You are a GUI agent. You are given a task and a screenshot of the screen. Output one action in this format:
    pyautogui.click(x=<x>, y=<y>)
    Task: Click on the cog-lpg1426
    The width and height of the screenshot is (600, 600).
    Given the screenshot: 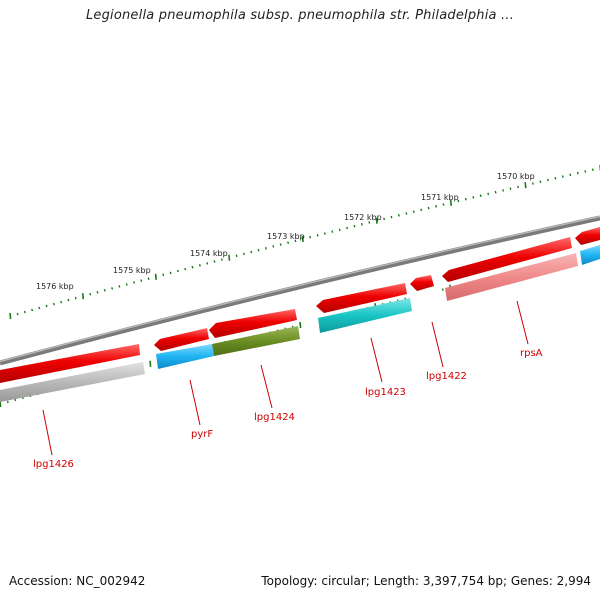 What is the action you would take?
    pyautogui.click(x=72, y=382)
    